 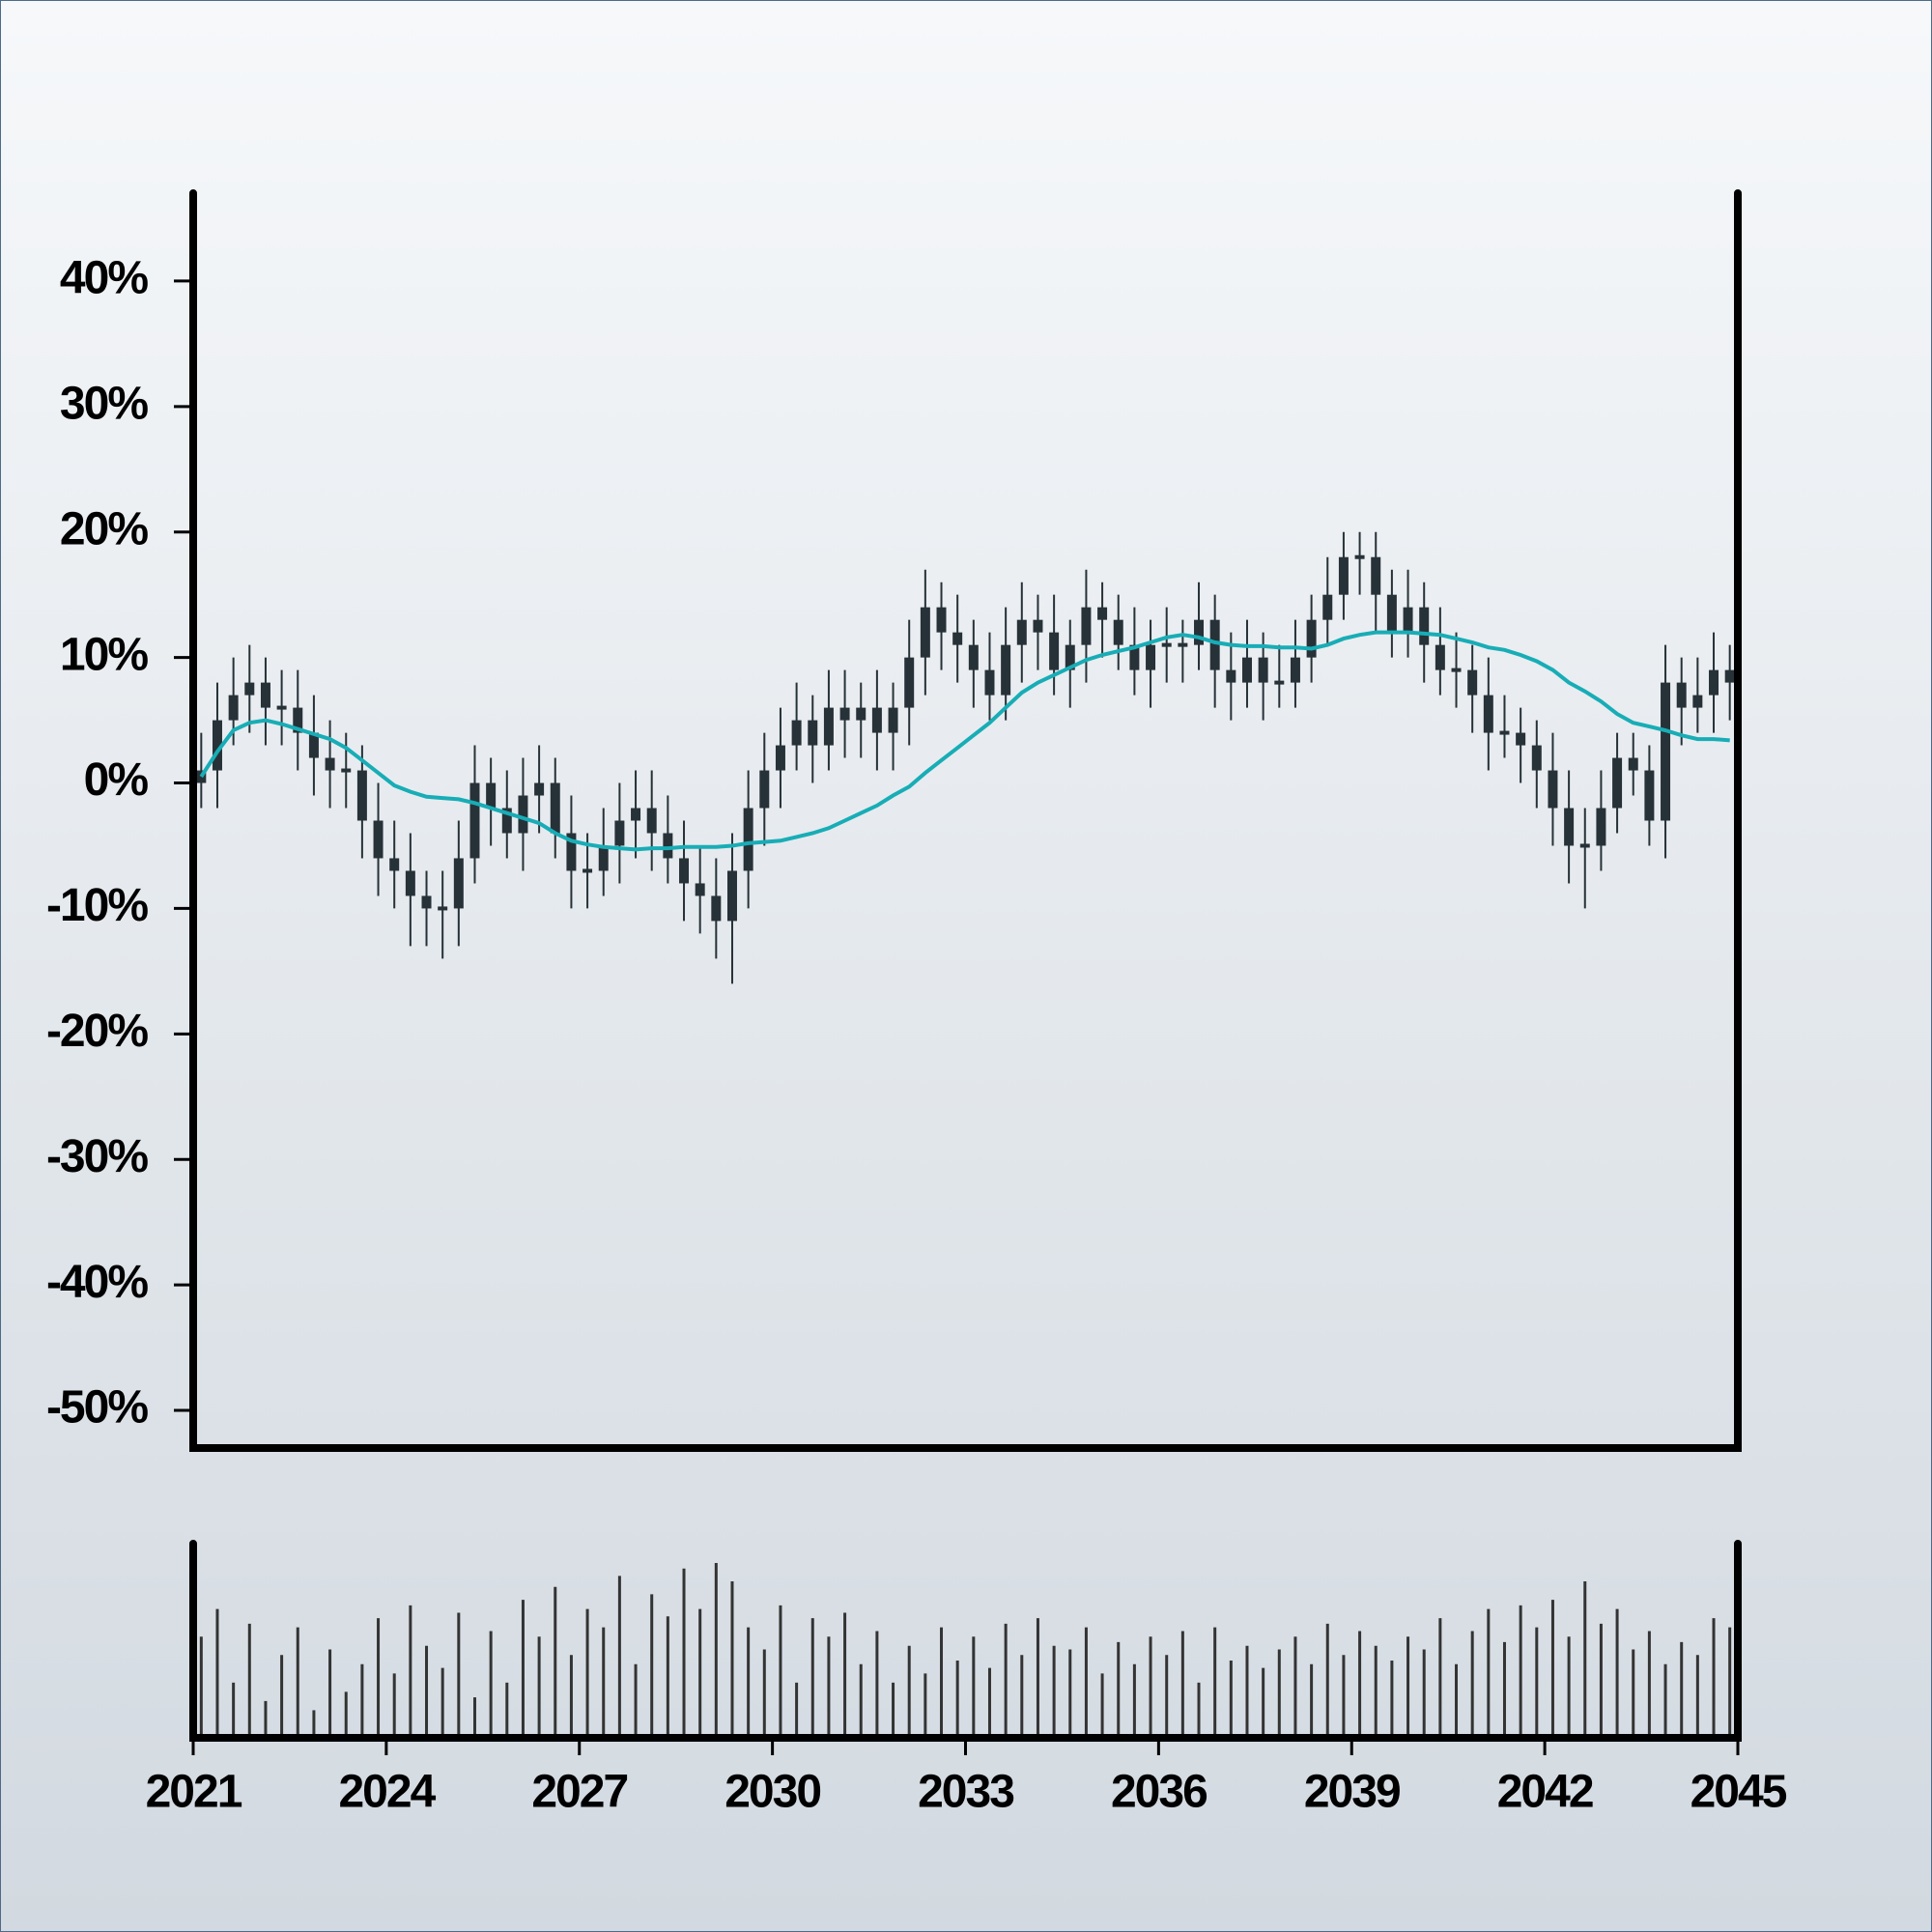 I want to click on x-tick-label: 2024, so click(x=387, y=1792).